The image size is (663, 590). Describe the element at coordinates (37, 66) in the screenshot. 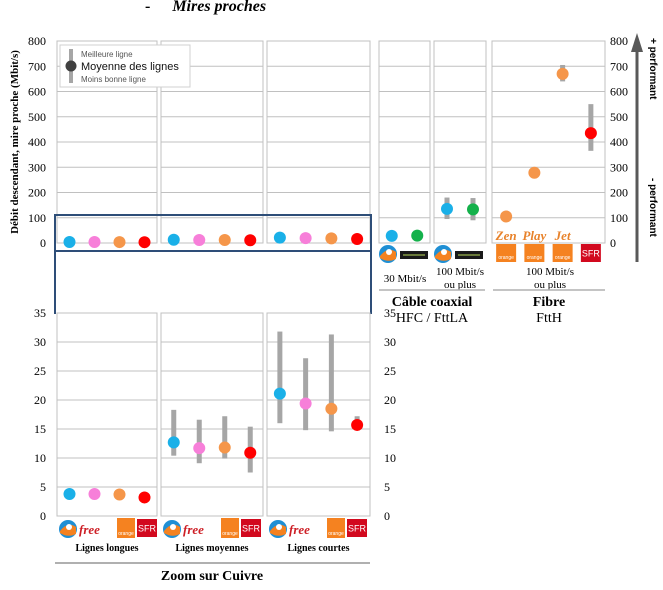

I see `y-tick-label: 700` at that location.